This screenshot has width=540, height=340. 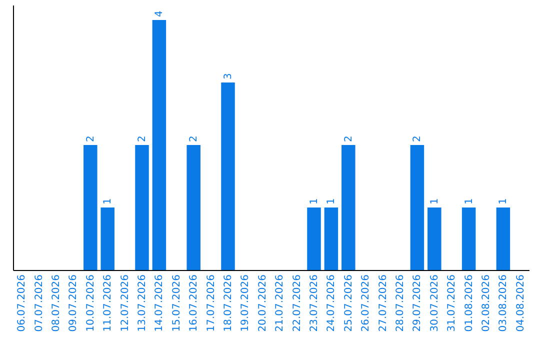 I want to click on x-tick-label: 11.07.2026, so click(x=108, y=303).